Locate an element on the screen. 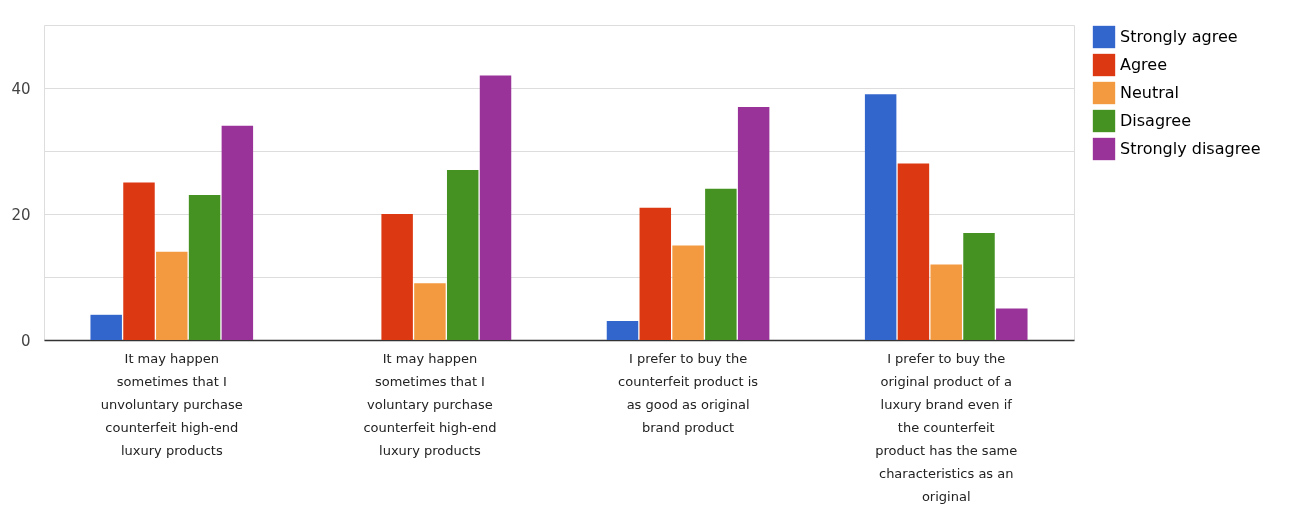  x-tick-label: It may happen sometimes that I unvoluntary purchase counterfeit high-end luxury products is located at coordinates (171, 404).